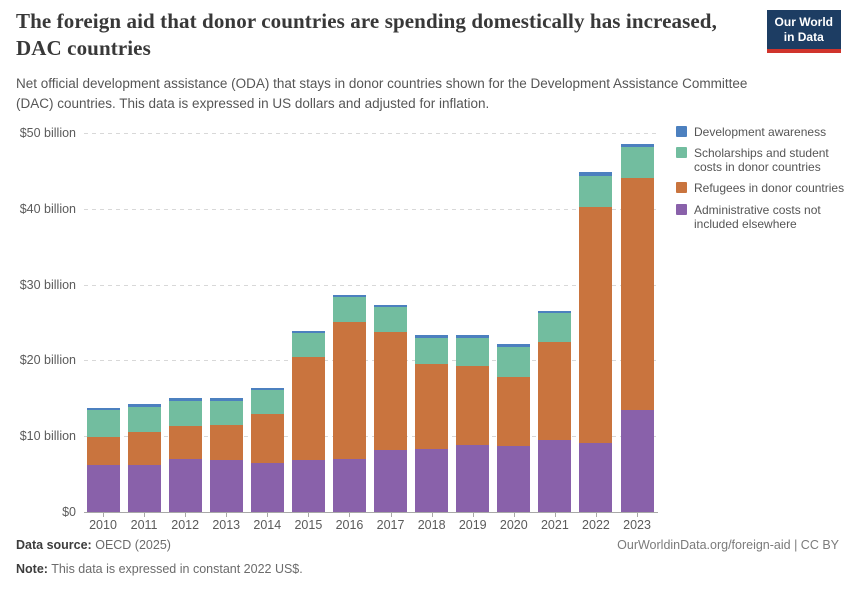 The width and height of the screenshot is (850, 600). What do you see at coordinates (308, 345) in the screenshot?
I see `bar-2015-scholarships` at bounding box center [308, 345].